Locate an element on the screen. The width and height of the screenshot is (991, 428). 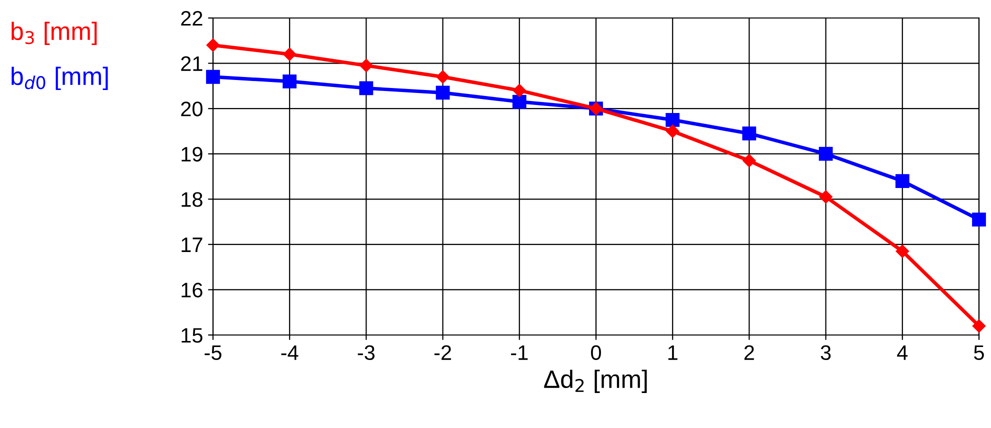
y-tick-label: 22 is located at coordinates (191, 18).